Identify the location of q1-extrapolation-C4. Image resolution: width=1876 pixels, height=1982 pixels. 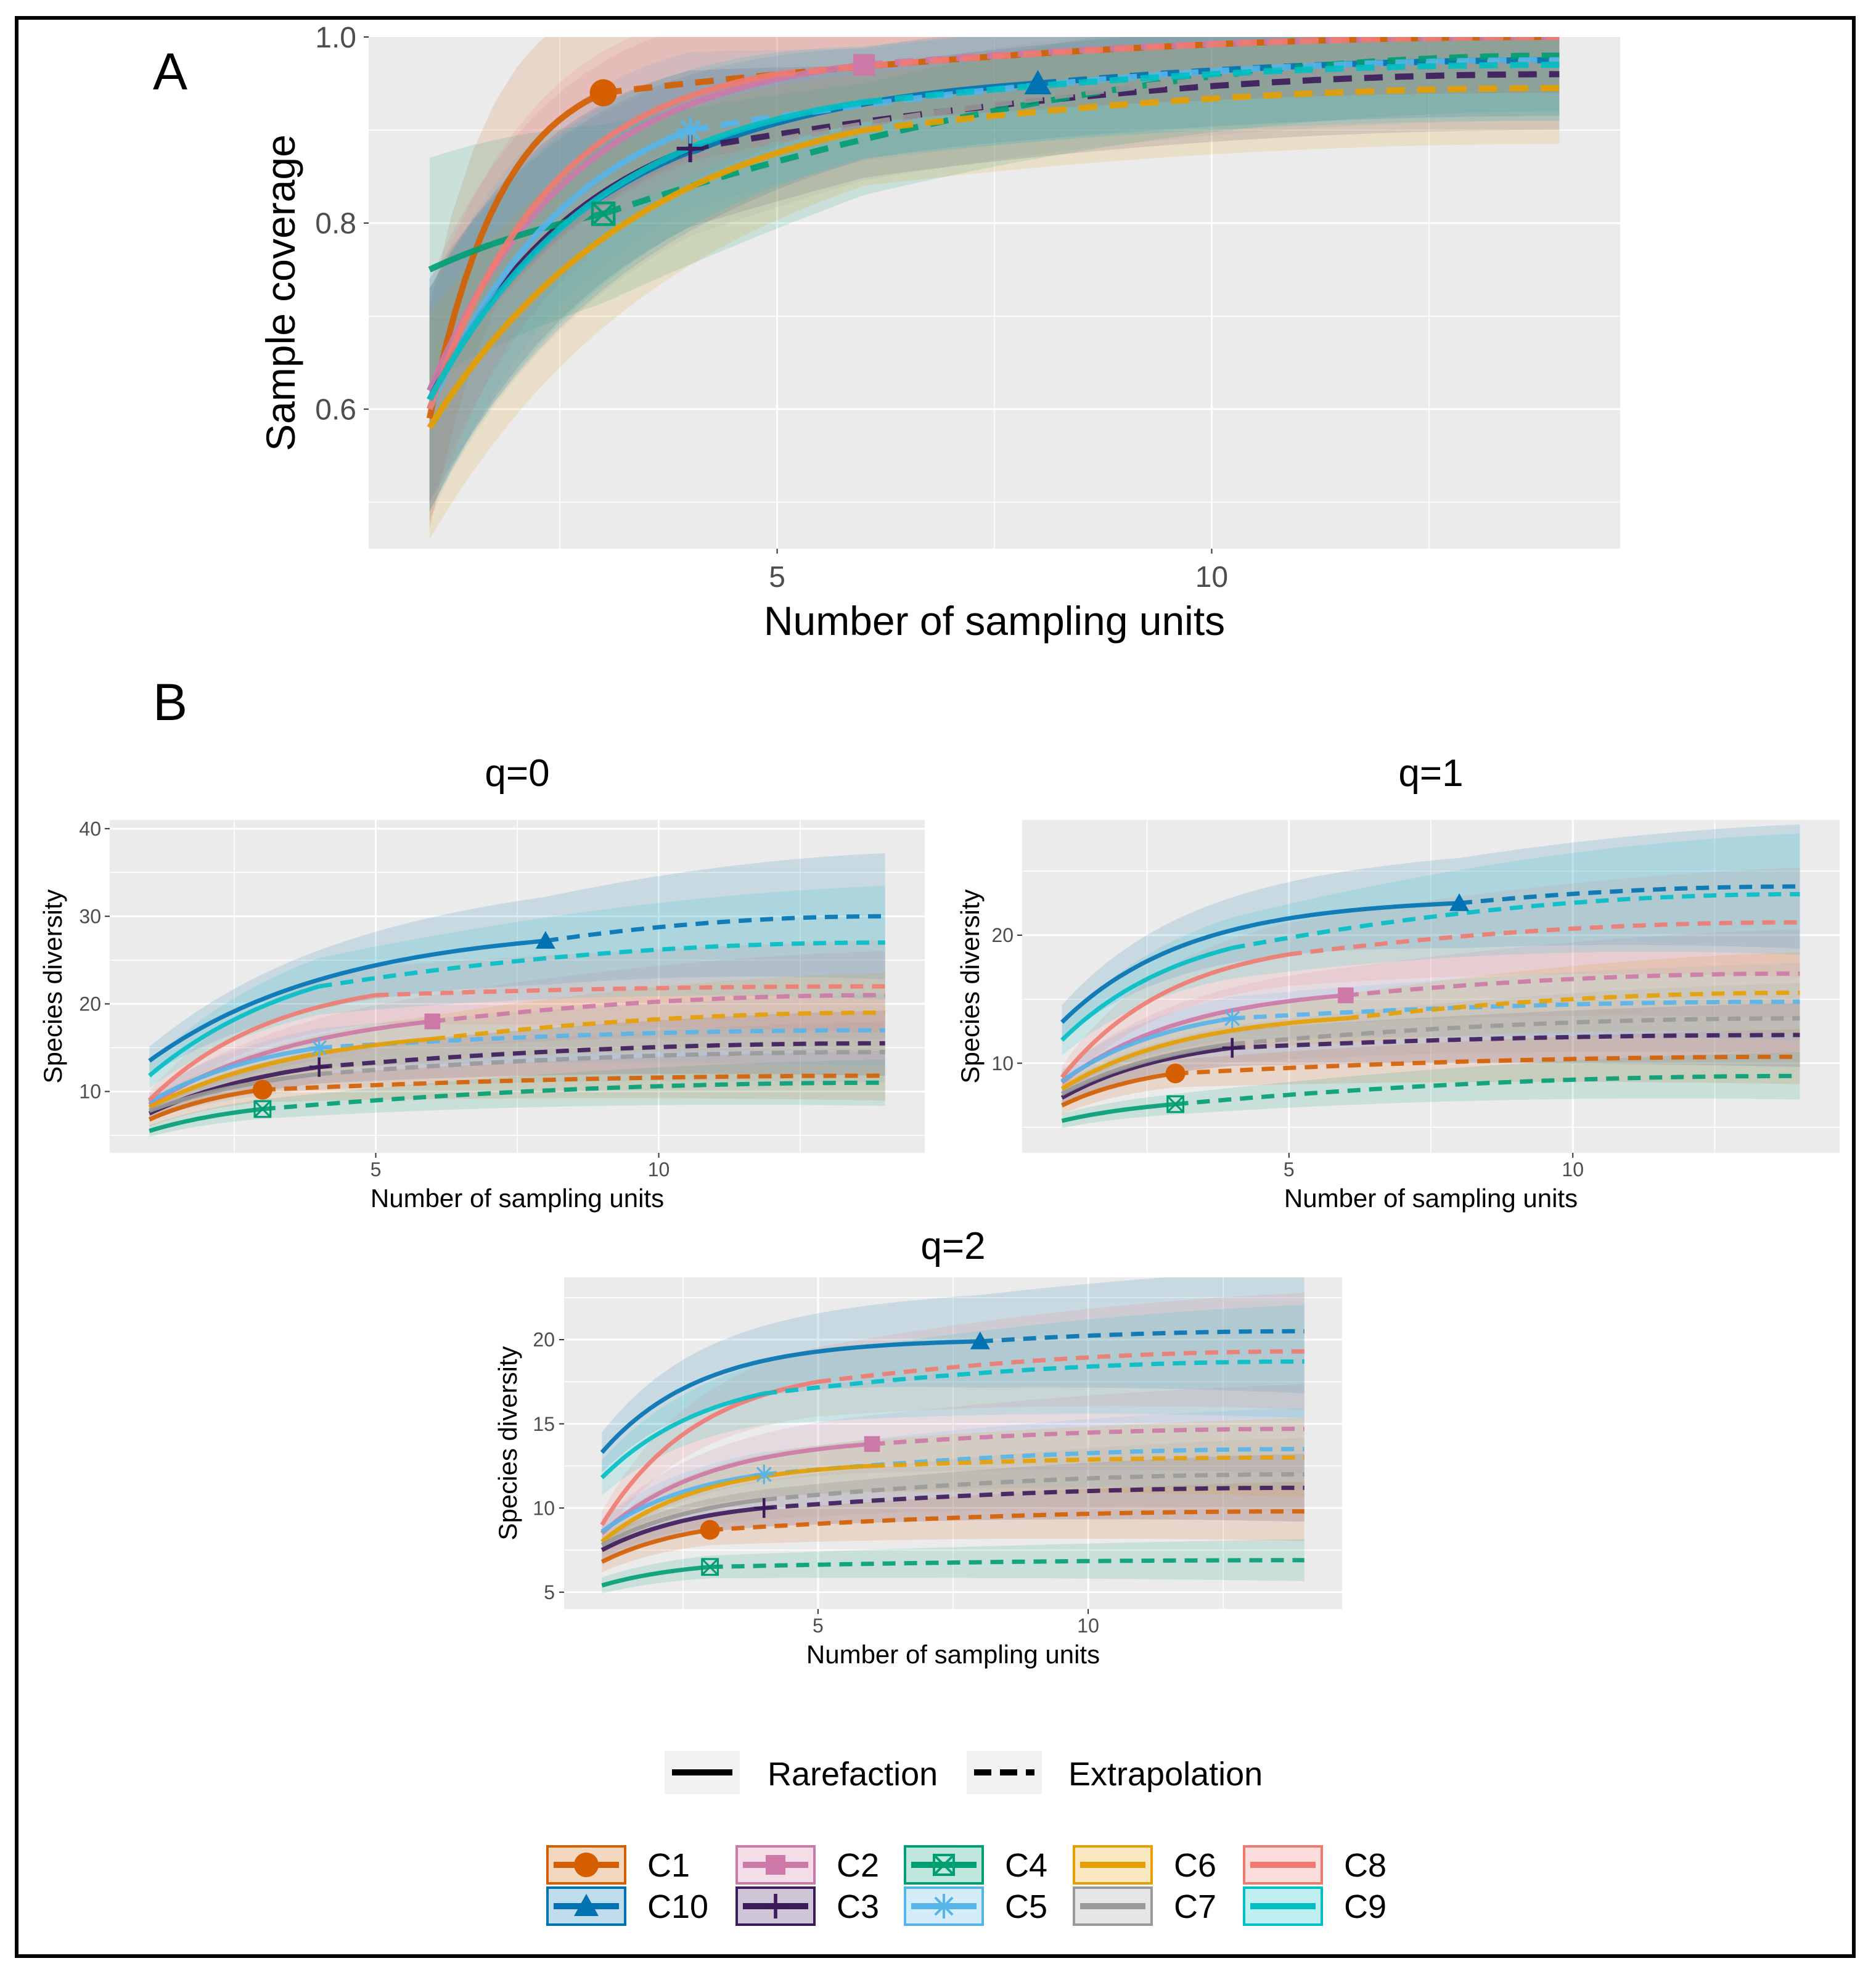
(1488, 1090).